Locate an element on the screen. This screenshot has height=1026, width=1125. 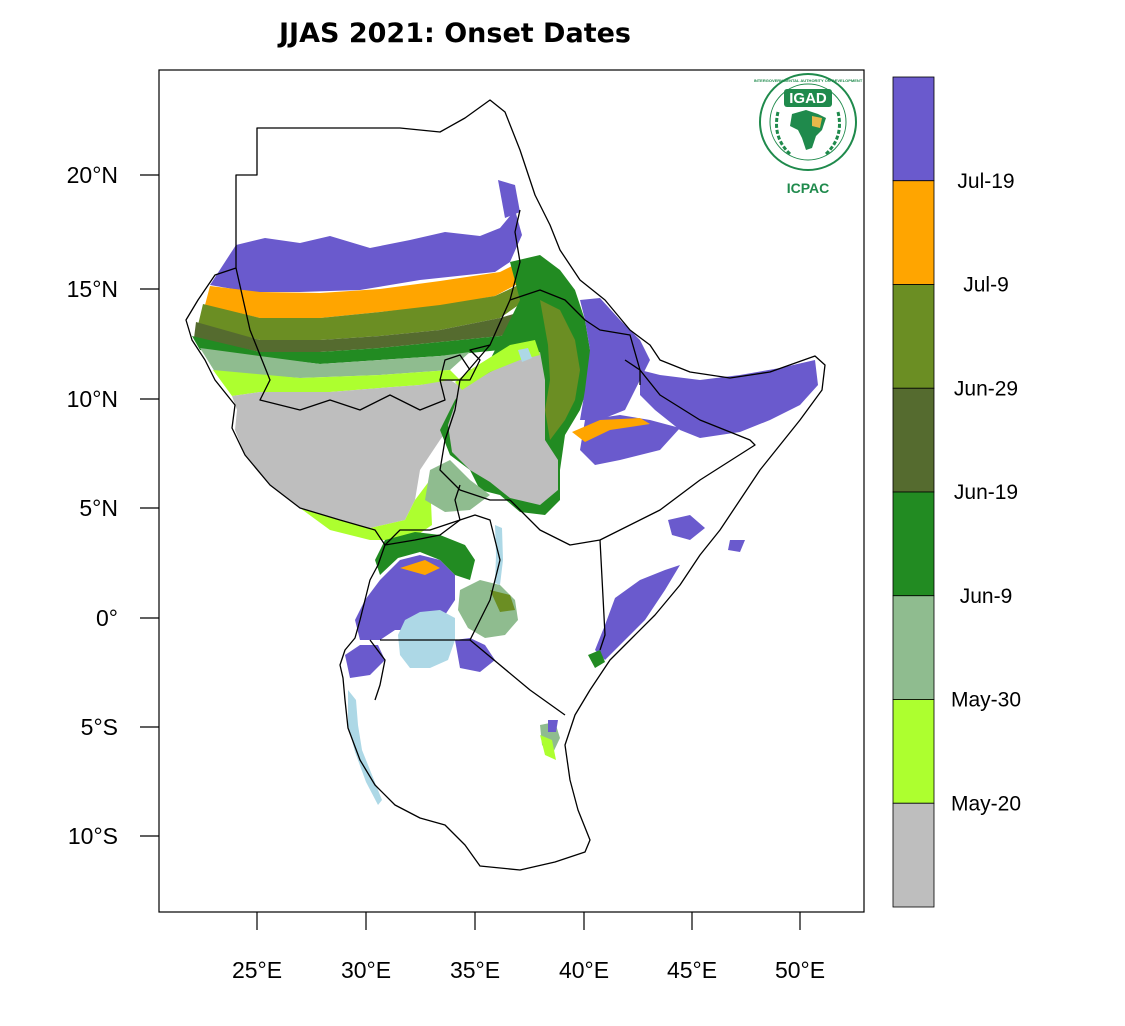
region-sage-ethiopia is located at coordinates (457, 486).